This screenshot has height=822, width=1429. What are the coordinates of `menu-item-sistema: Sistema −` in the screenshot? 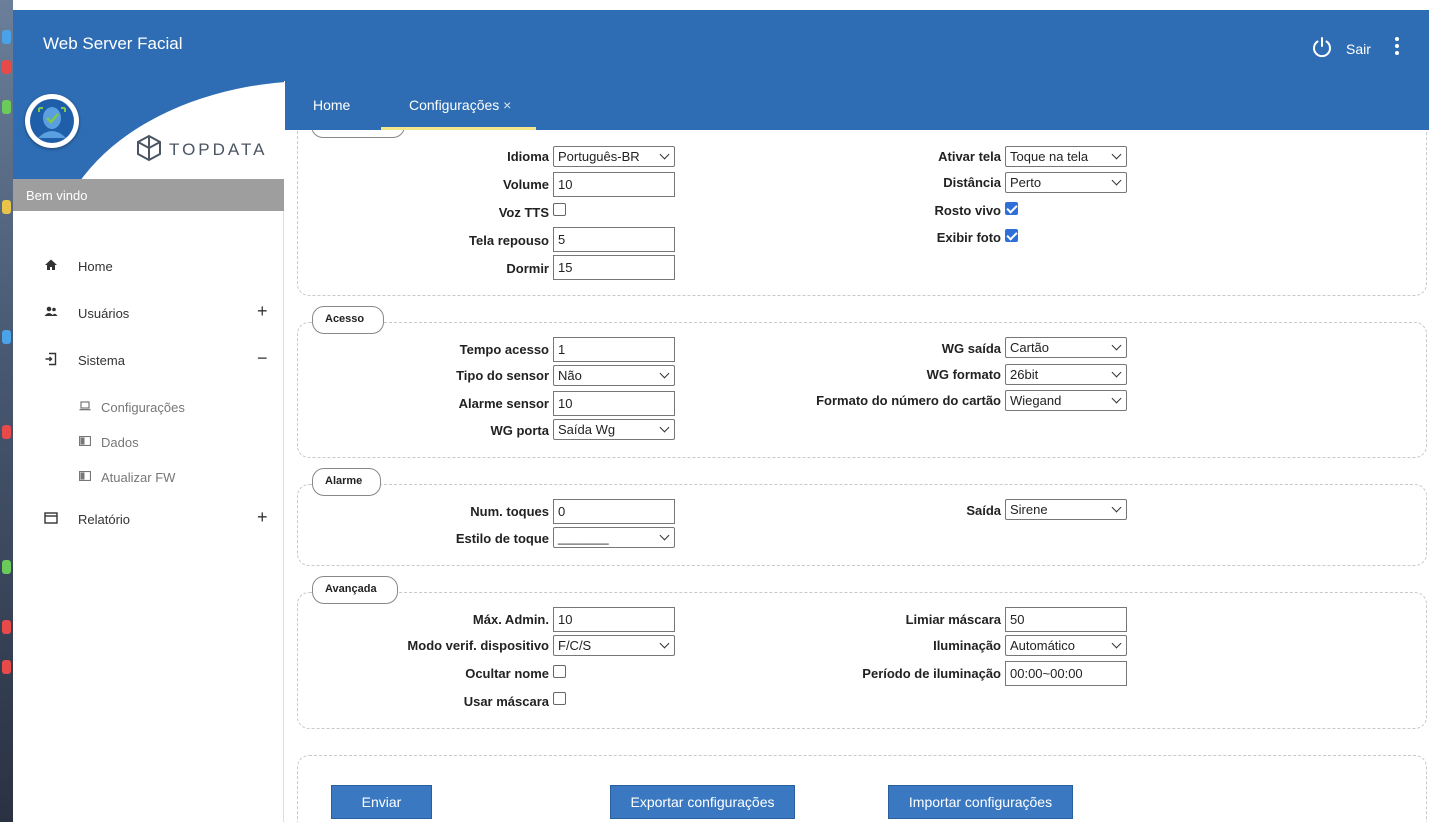 It's located at (148, 360).